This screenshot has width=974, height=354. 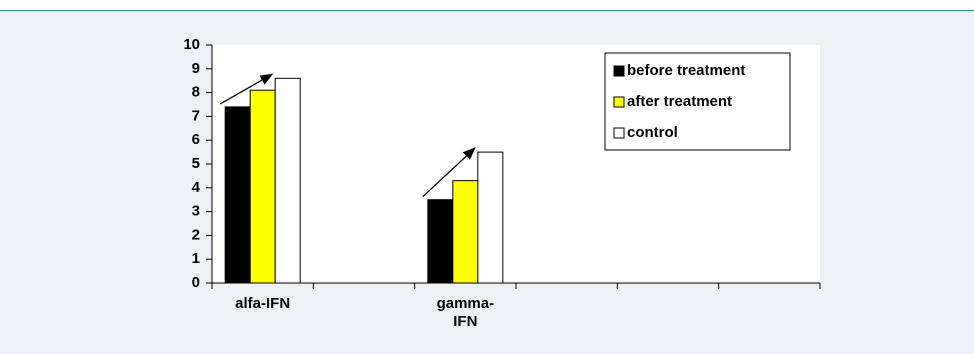 What do you see at coordinates (196, 68) in the screenshot?
I see `y-tick-label: 9` at bounding box center [196, 68].